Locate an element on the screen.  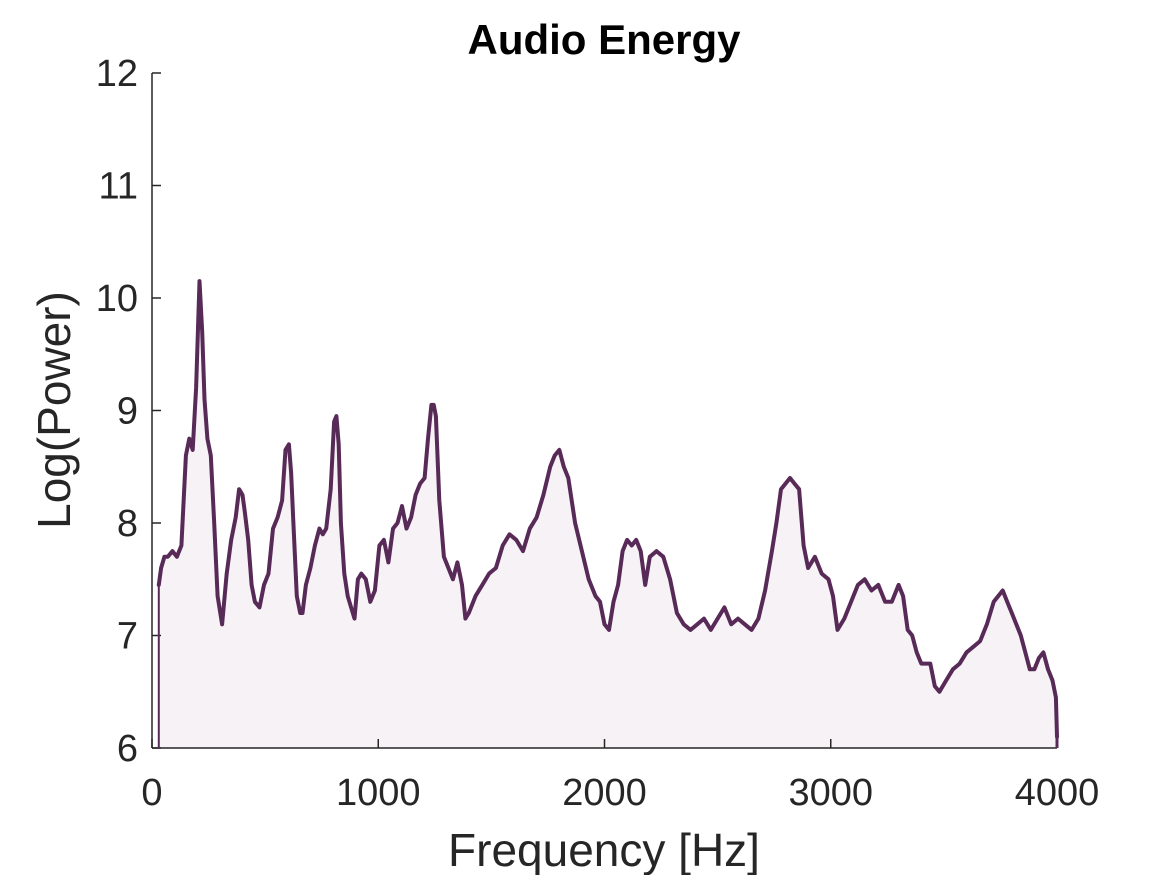
x-axis-label: Frequency [Hz] is located at coordinates (604, 849).